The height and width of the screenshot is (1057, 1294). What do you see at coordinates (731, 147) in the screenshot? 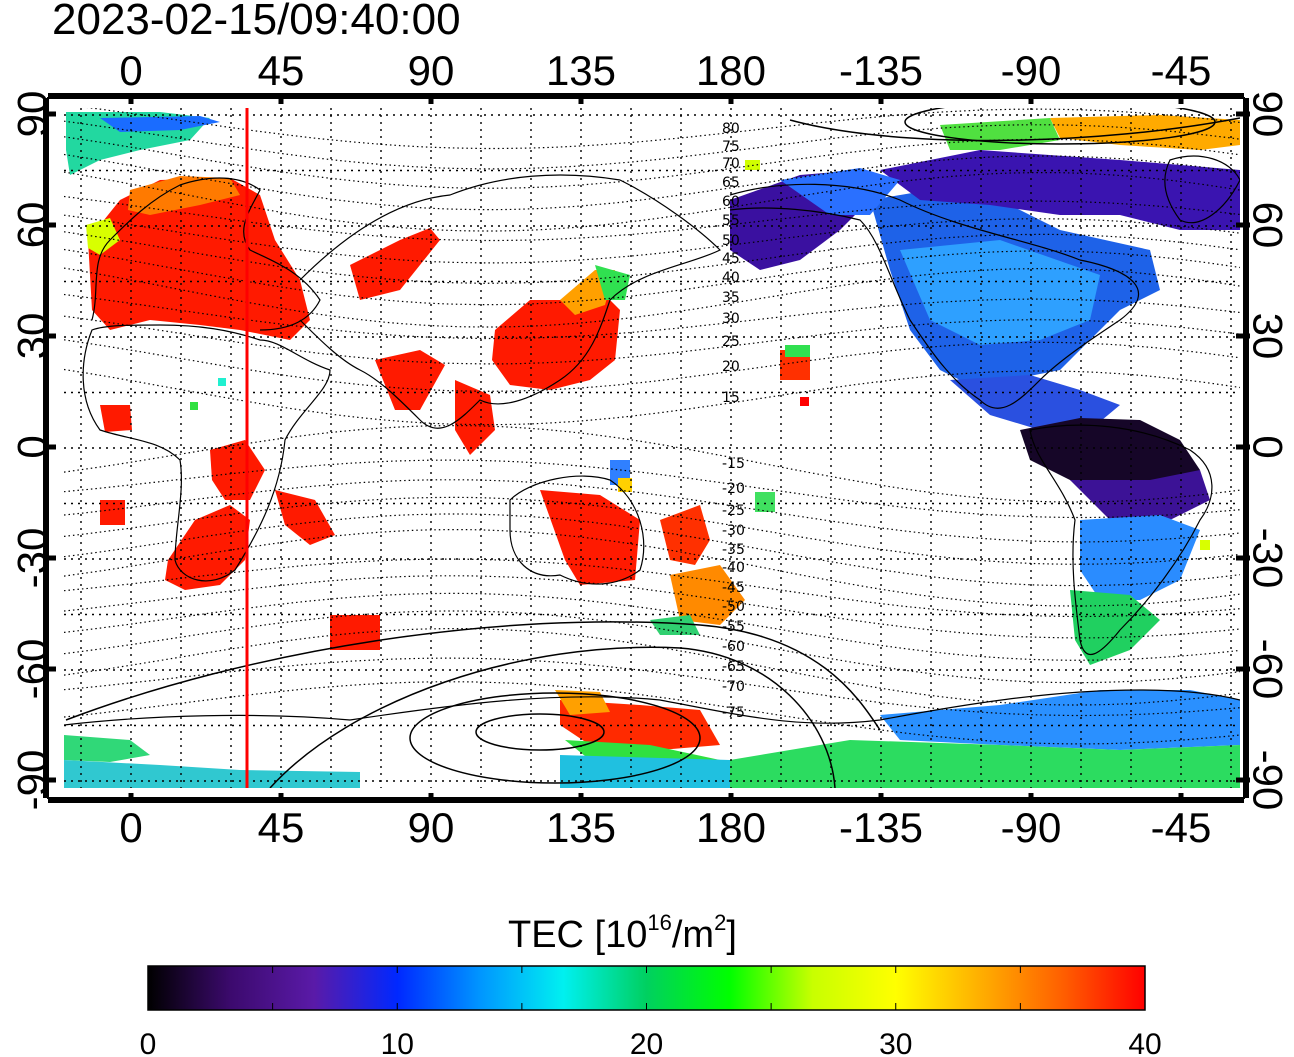
I see `magnetic-latitude-label: 75` at bounding box center [731, 147].